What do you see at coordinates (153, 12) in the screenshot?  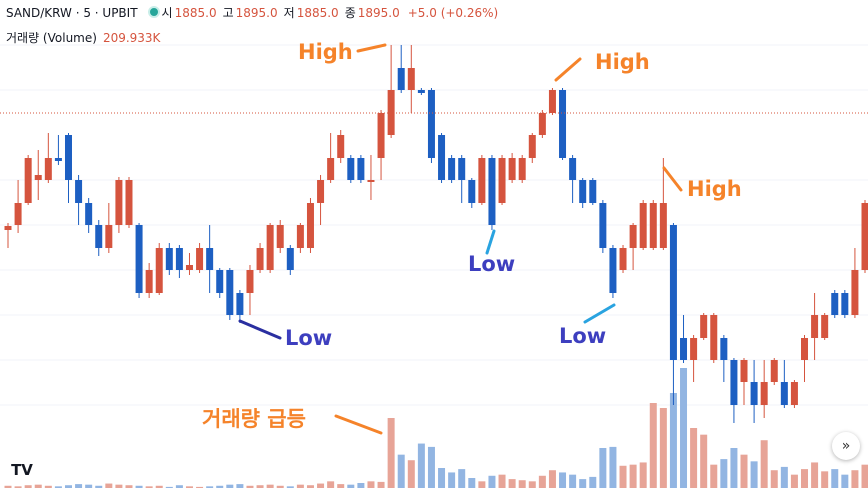 I see `status-dot` at bounding box center [153, 12].